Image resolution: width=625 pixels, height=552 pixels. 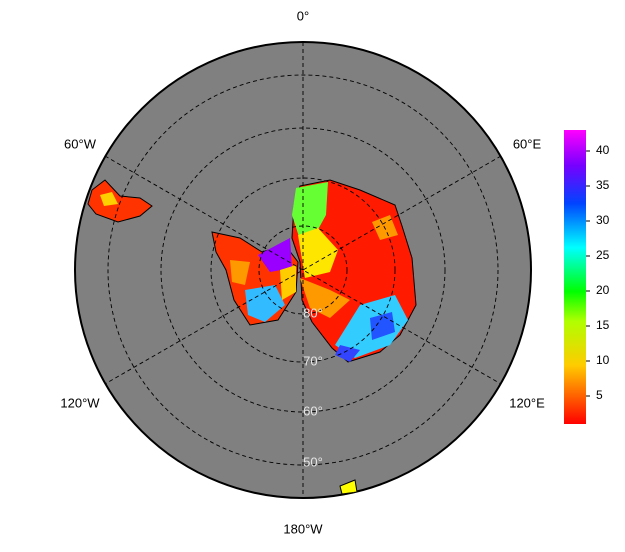 What do you see at coordinates (313, 461) in the screenshot?
I see `lat-label: 50°` at bounding box center [313, 461].